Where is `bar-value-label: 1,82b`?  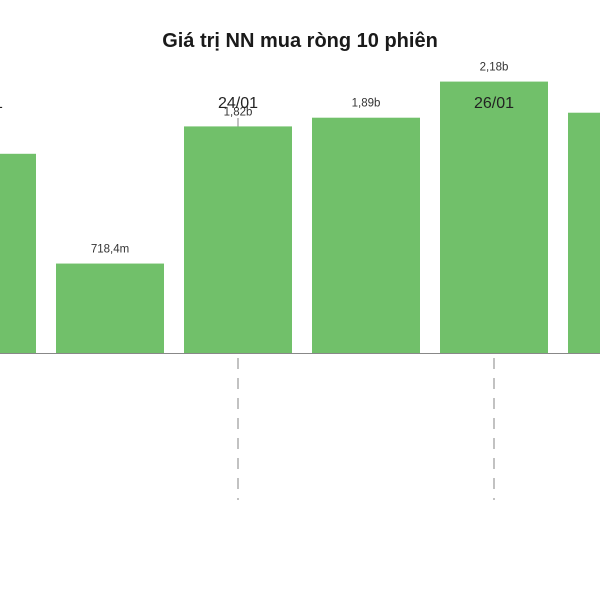
bar-value-label: 1,82b is located at coordinates (238, 112).